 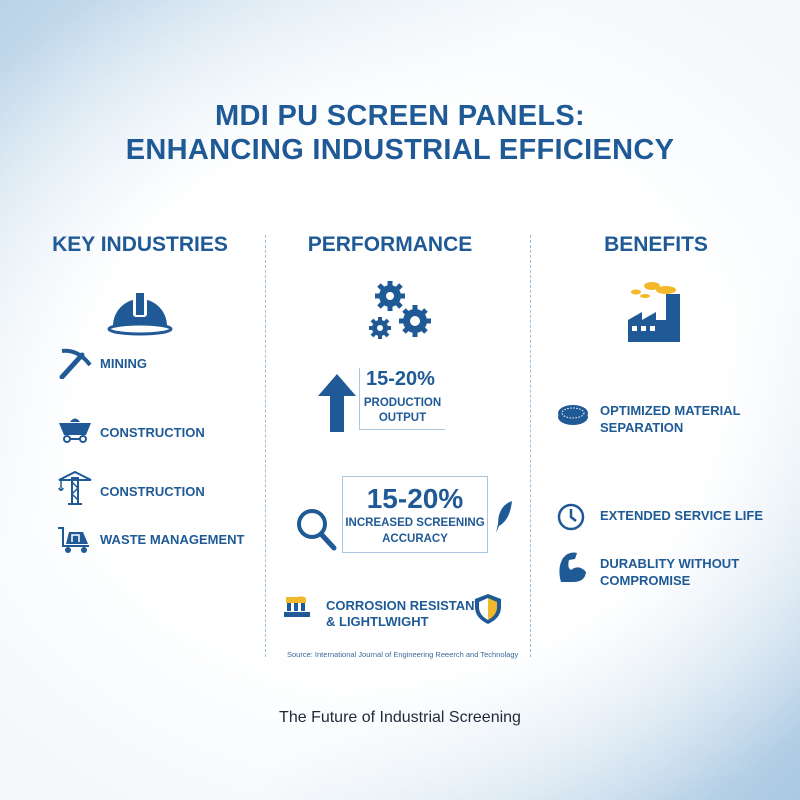 I want to click on gears-icon, so click(x=401, y=311).